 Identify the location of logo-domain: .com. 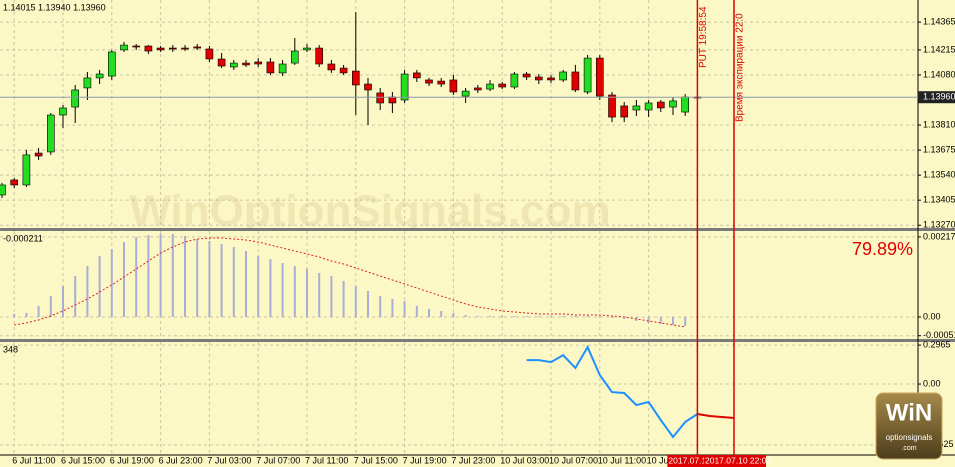
(908, 448).